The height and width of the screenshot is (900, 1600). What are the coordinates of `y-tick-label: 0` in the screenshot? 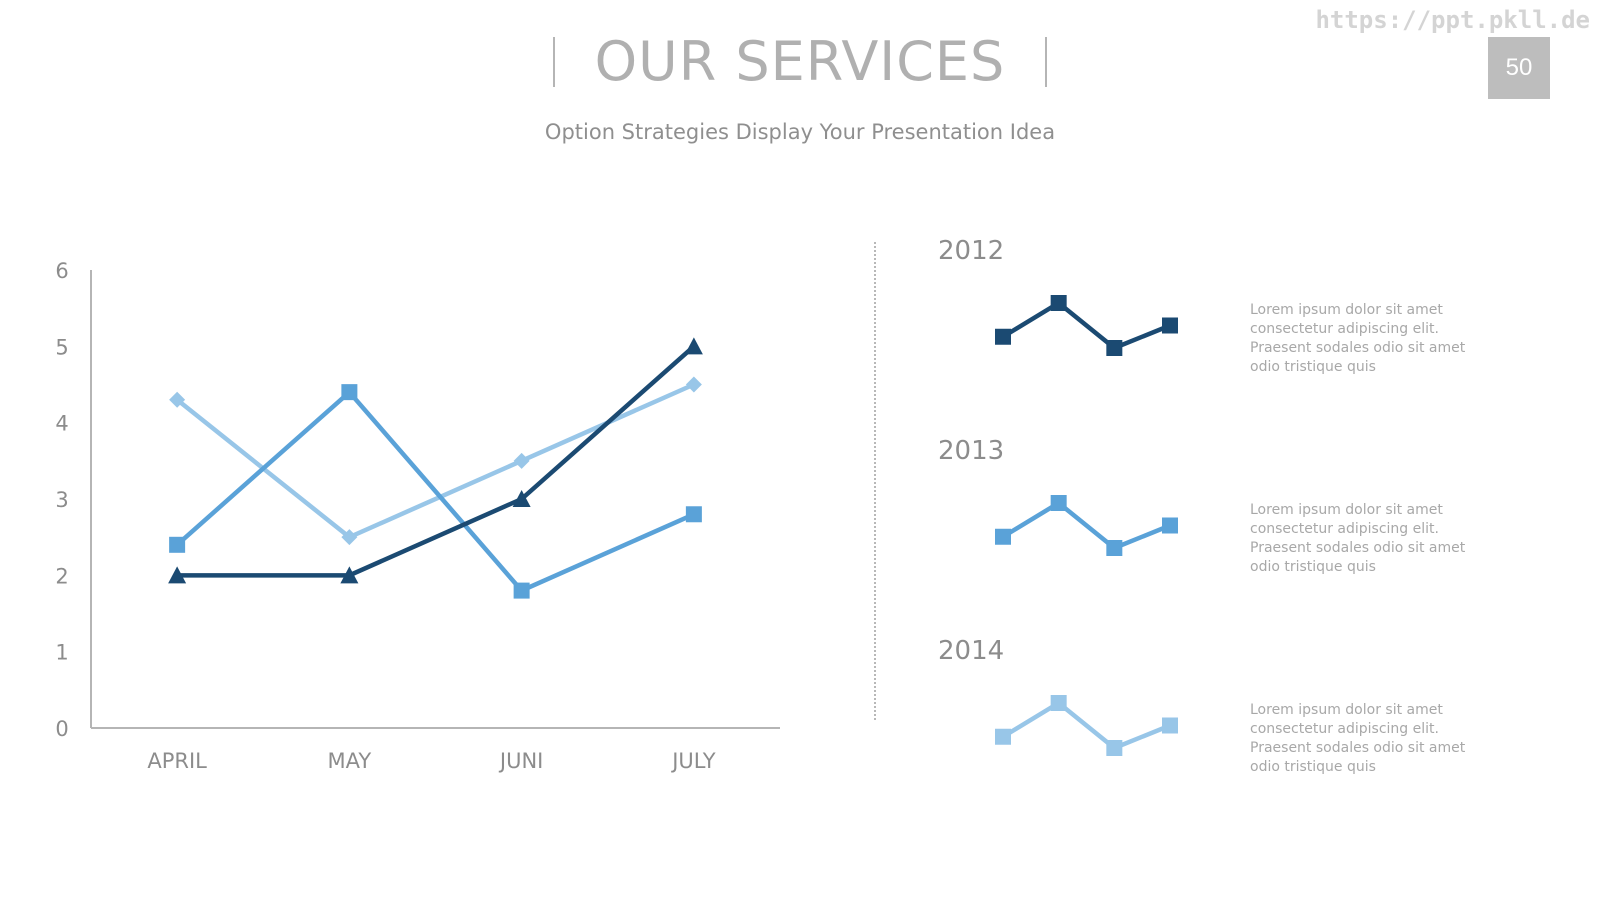 It's located at (61, 729).